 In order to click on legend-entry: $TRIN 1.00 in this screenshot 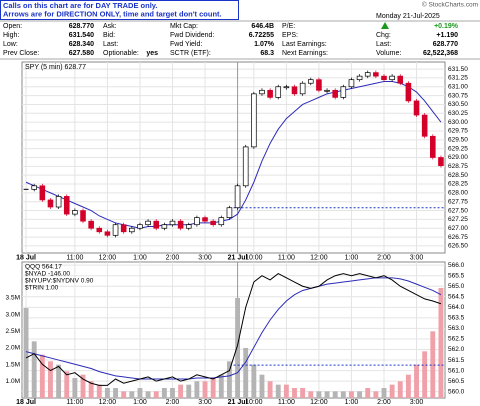, I will do `click(42, 288)`.